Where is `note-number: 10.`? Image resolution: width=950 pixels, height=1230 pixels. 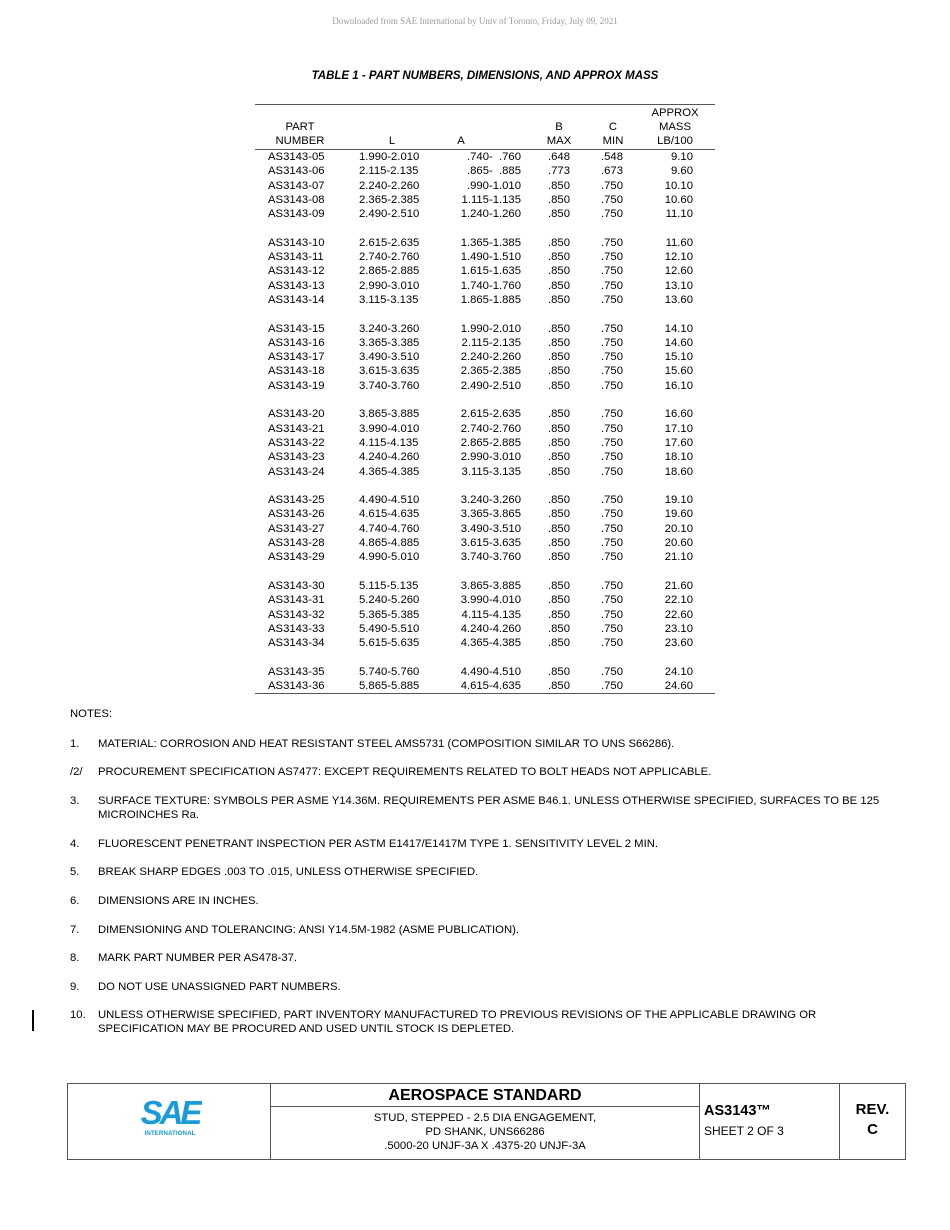
note-number: 10. is located at coordinates (78, 1015).